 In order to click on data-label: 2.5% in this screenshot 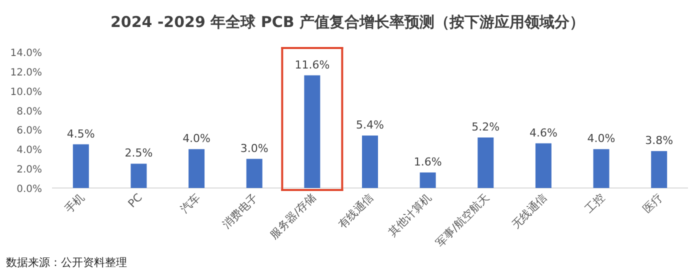, I will do `click(138, 153)`.